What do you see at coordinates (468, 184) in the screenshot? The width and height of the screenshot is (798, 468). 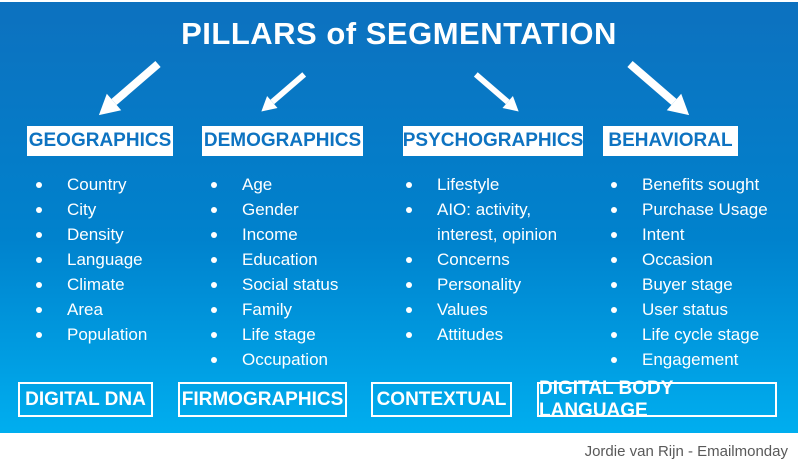 I see `list-item-label: Lifestyle` at bounding box center [468, 184].